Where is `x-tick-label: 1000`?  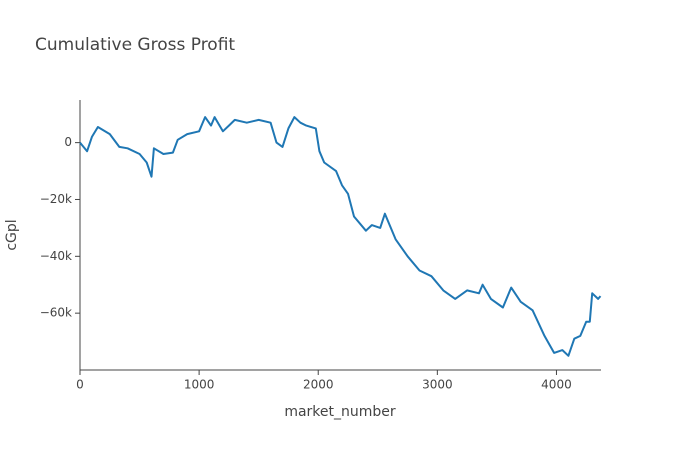
x-tick-label: 1000 is located at coordinates (199, 385).